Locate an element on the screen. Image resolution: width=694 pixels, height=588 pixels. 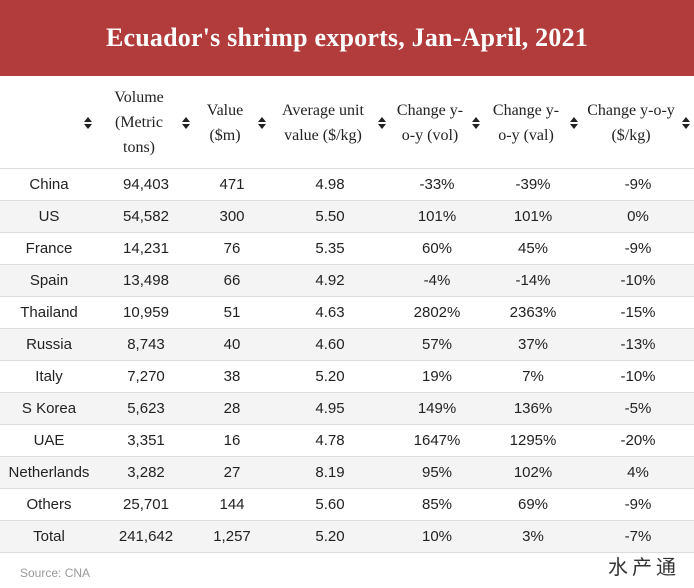
volume-cell: 54,582 is located at coordinates (146, 216).